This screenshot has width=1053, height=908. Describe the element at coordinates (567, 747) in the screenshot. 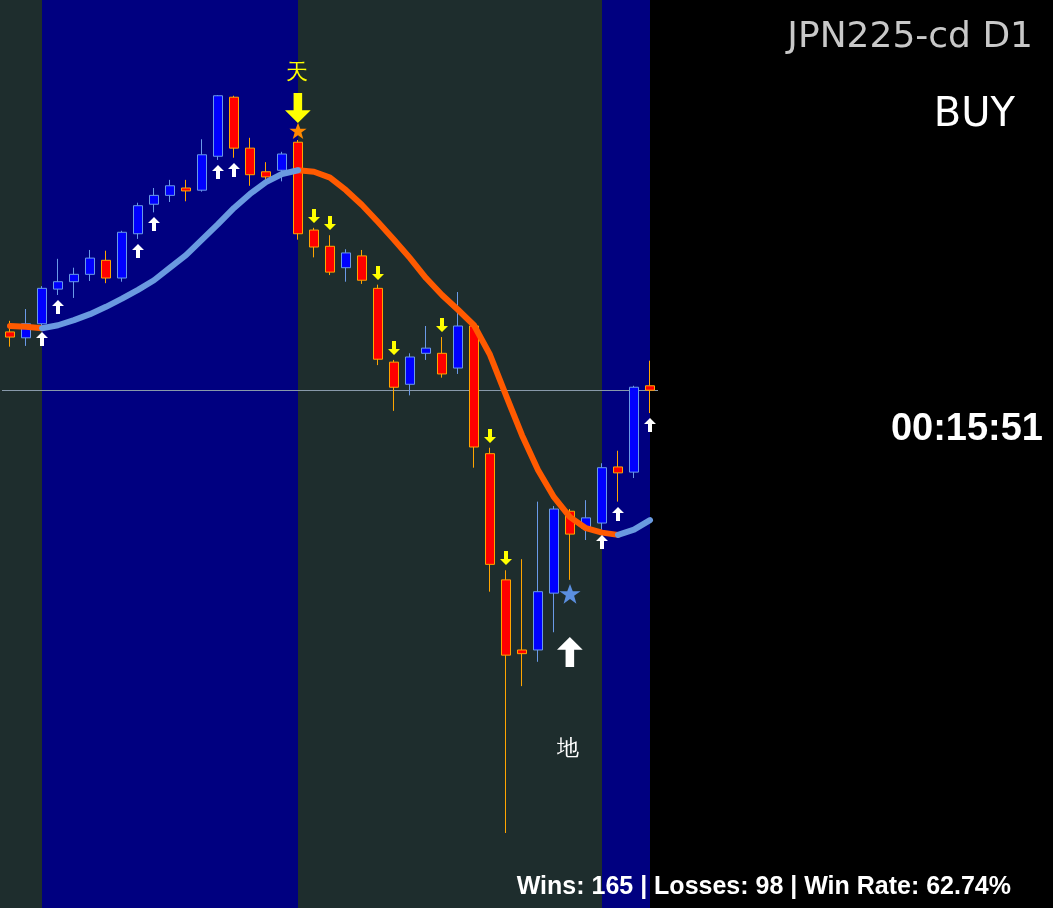

I see `annotation: 地` at that location.